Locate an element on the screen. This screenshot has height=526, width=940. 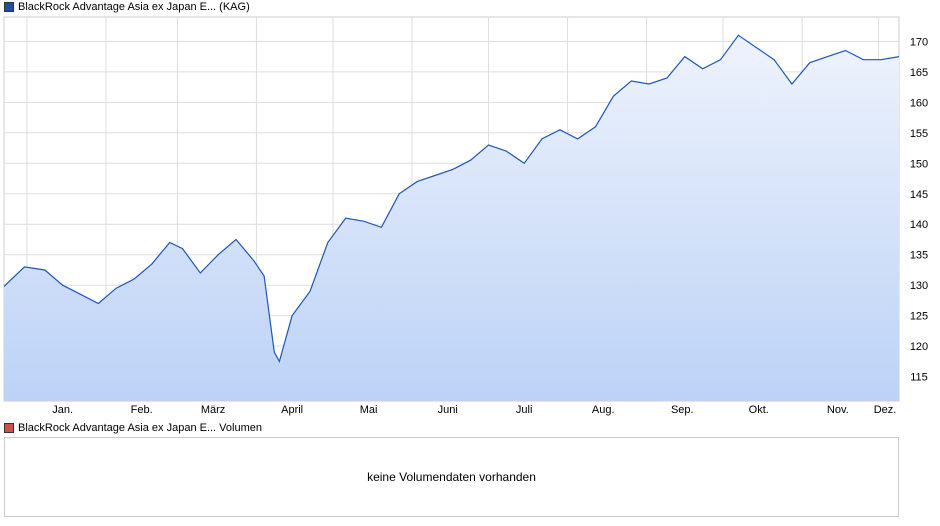
y-tick-label: 135 is located at coordinates (919, 256).